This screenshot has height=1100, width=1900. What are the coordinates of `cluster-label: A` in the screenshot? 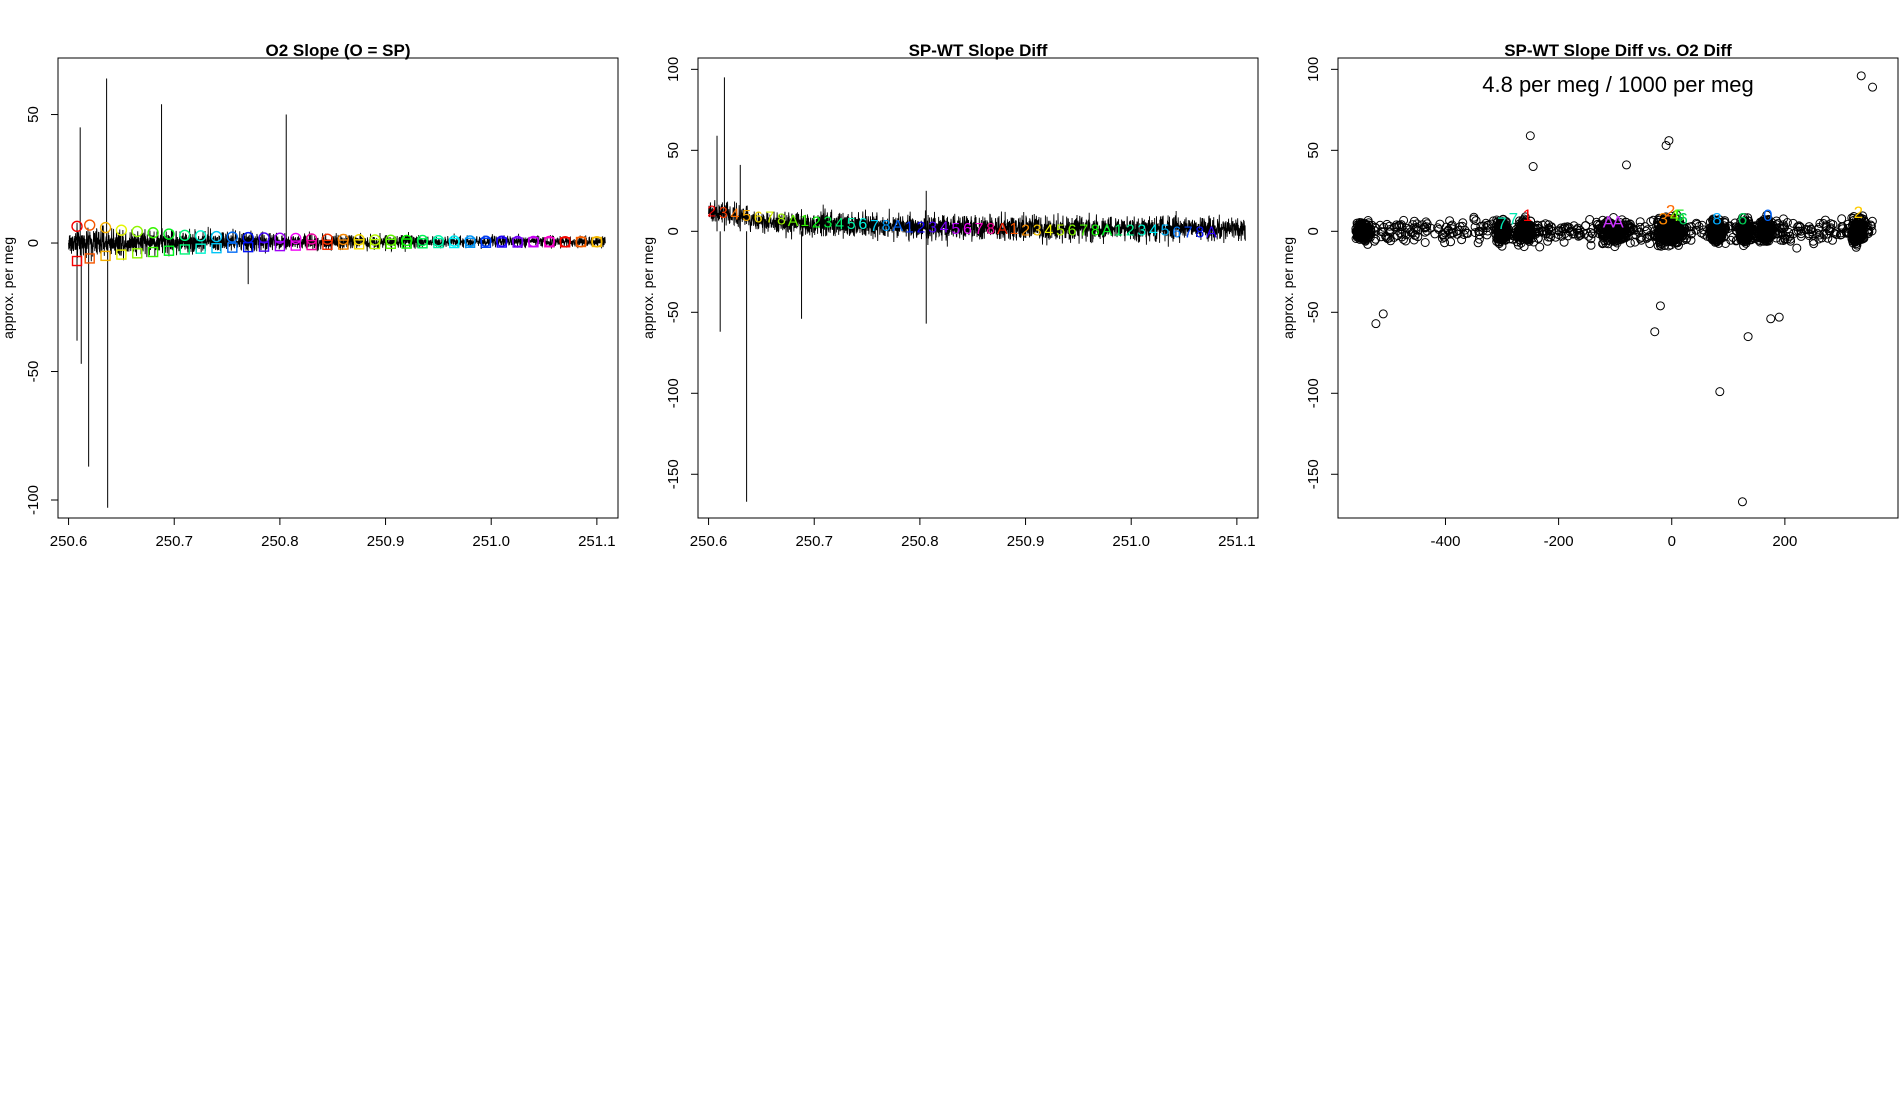 It's located at (1618, 222).